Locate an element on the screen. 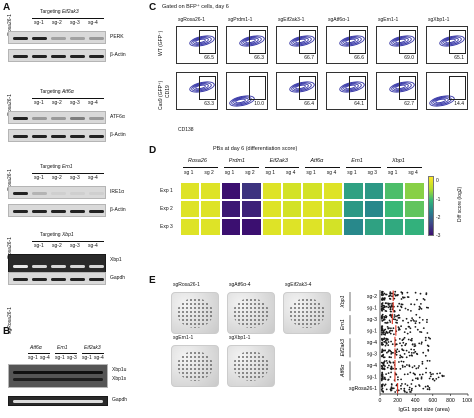 Image resolution: width=474 pixels, height=418 pixels. target-prefix: Targeting is located at coordinates (51, 235).